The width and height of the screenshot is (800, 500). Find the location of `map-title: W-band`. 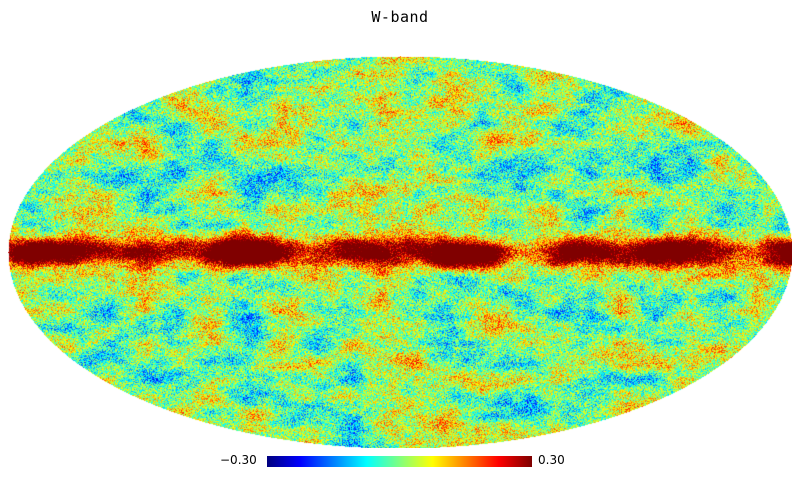

map-title: W-band is located at coordinates (400, 17).